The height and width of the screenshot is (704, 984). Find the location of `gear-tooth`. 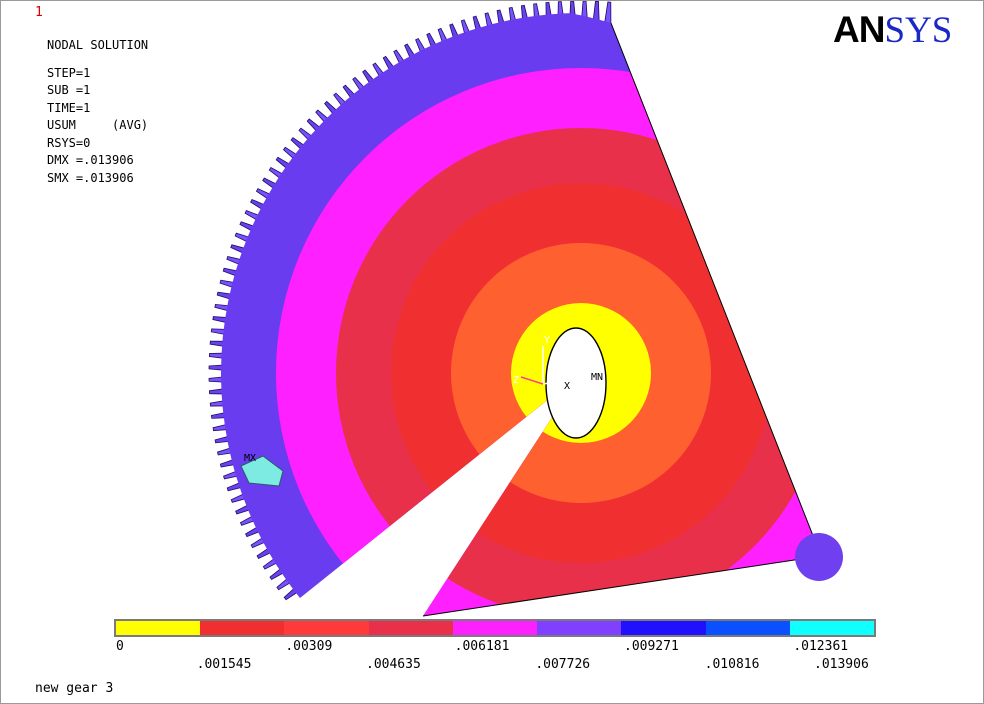

gear-tooth is located at coordinates (608, 13).